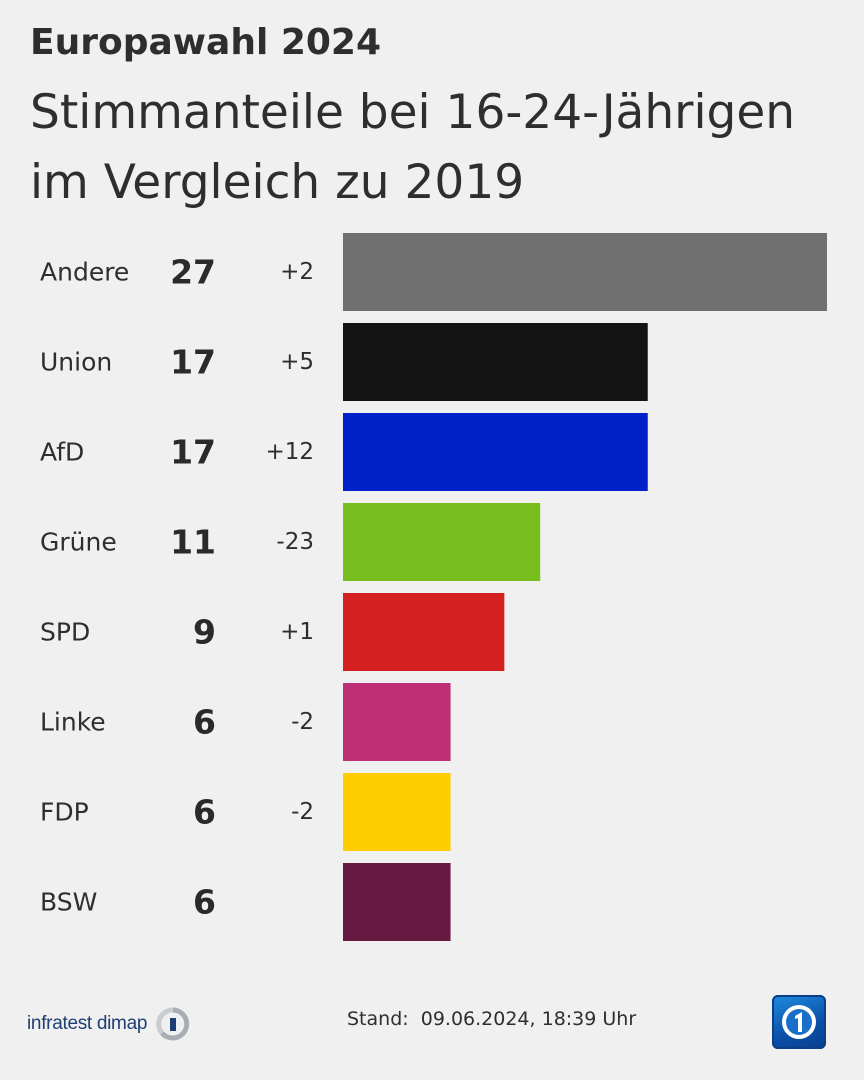  Describe the element at coordinates (87, 1023) in the screenshot. I see `source-label: infratest dimap` at that location.